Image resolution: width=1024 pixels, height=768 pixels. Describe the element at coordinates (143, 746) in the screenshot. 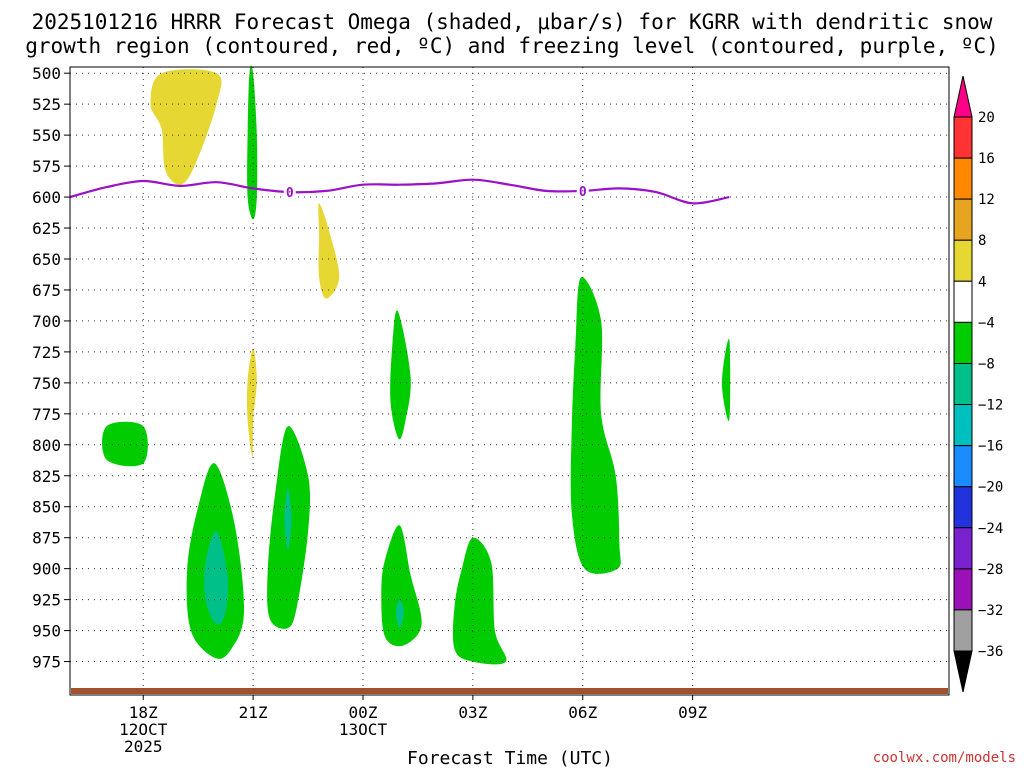

I see `x-tick-label-18-3: 2025` at that location.